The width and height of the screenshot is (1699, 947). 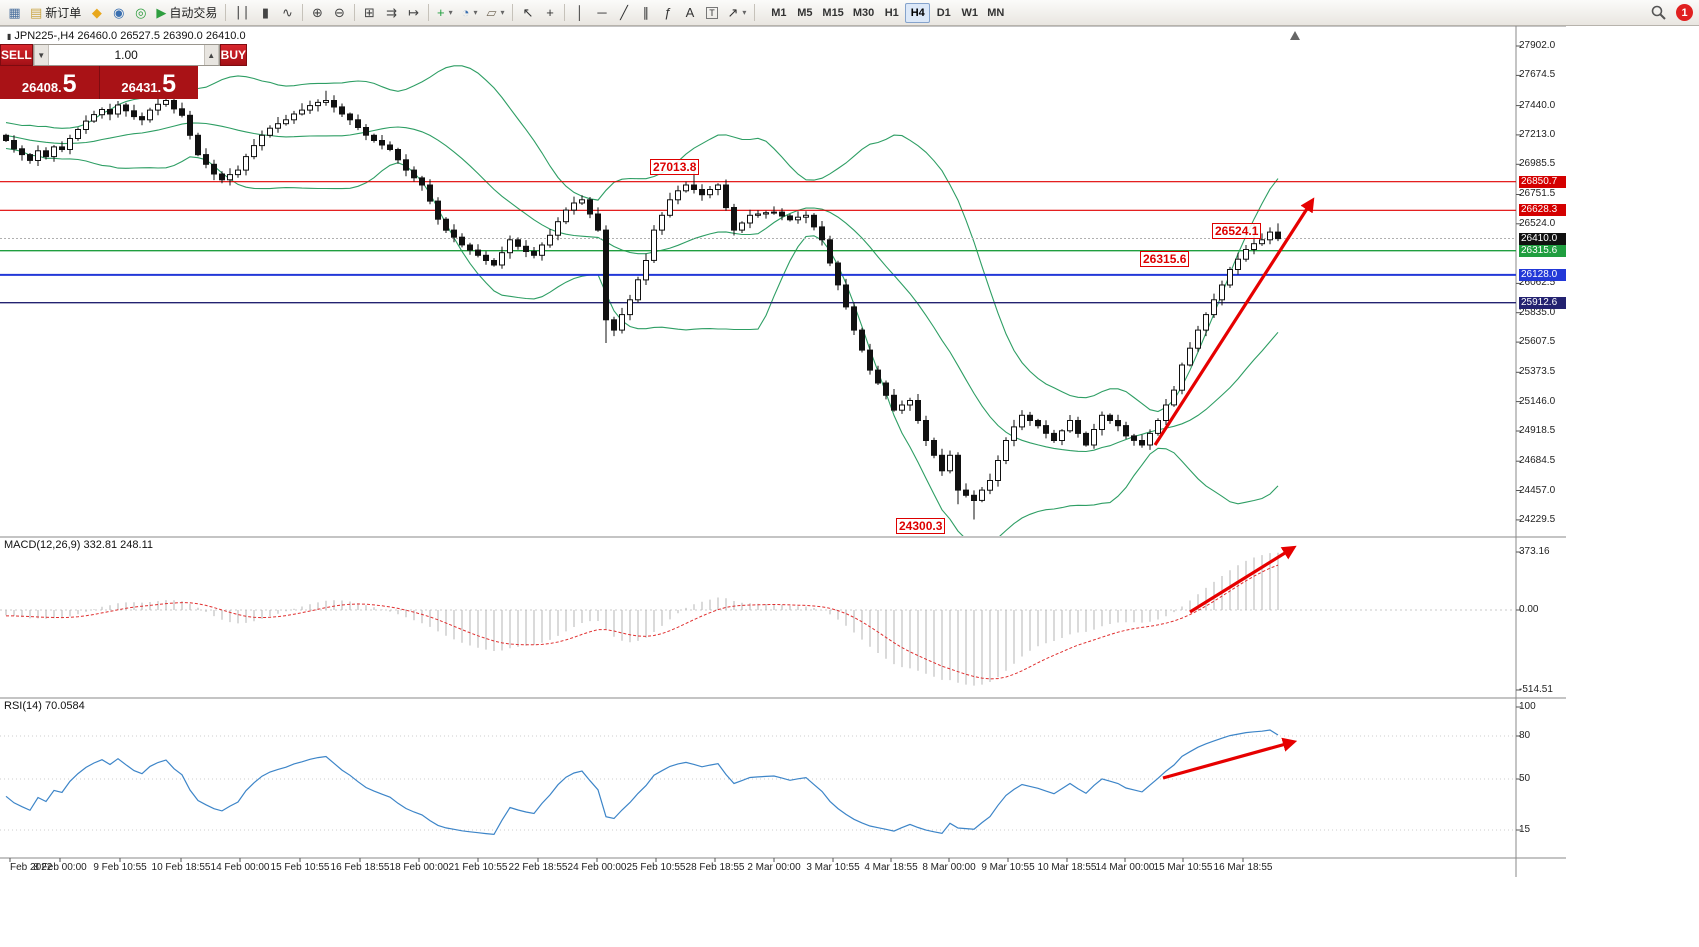 I want to click on line-chart-icon: ∿, so click(x=287, y=12).